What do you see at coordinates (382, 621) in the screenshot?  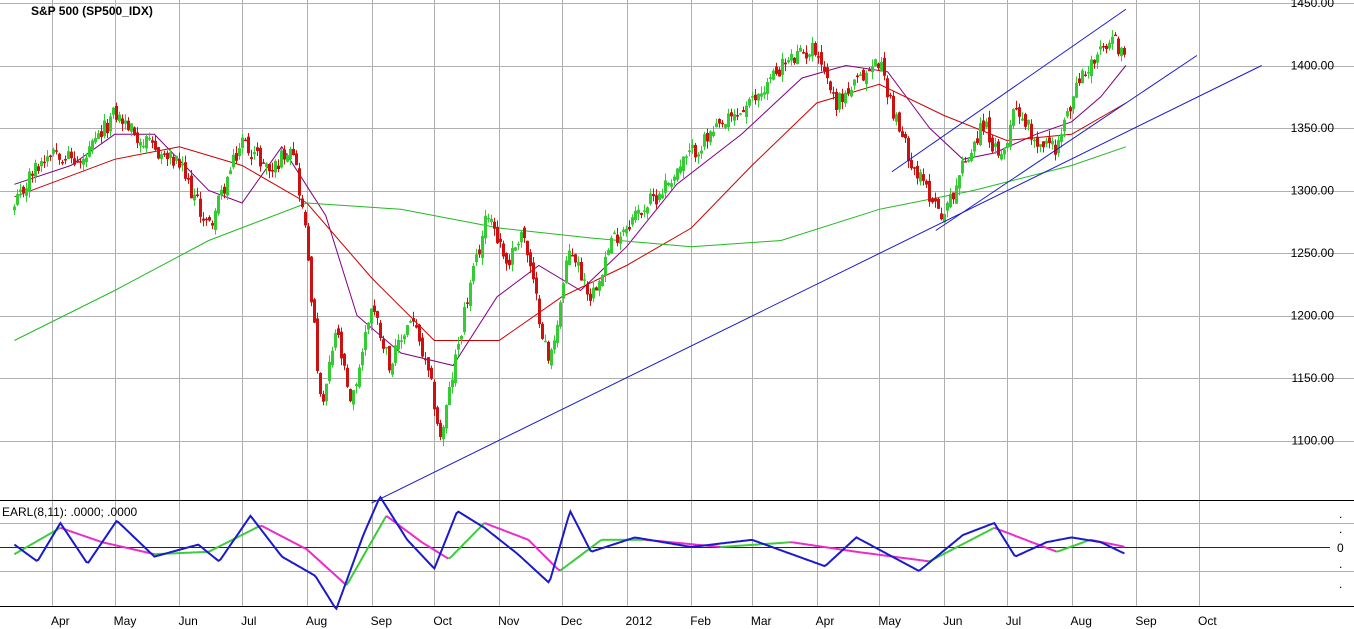 I see `x-tick-label: Sep` at bounding box center [382, 621].